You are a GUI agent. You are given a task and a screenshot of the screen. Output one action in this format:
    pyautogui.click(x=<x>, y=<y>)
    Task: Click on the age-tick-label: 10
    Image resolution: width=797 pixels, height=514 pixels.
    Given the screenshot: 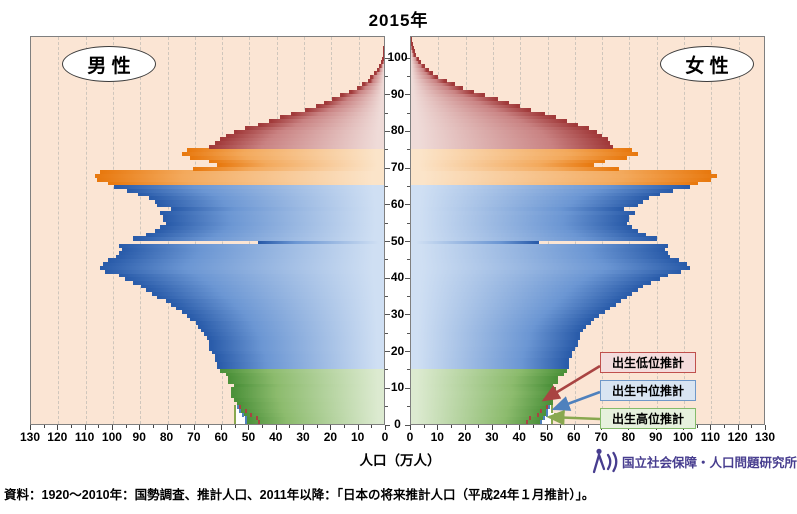 What is the action you would take?
    pyautogui.click(x=397, y=387)
    